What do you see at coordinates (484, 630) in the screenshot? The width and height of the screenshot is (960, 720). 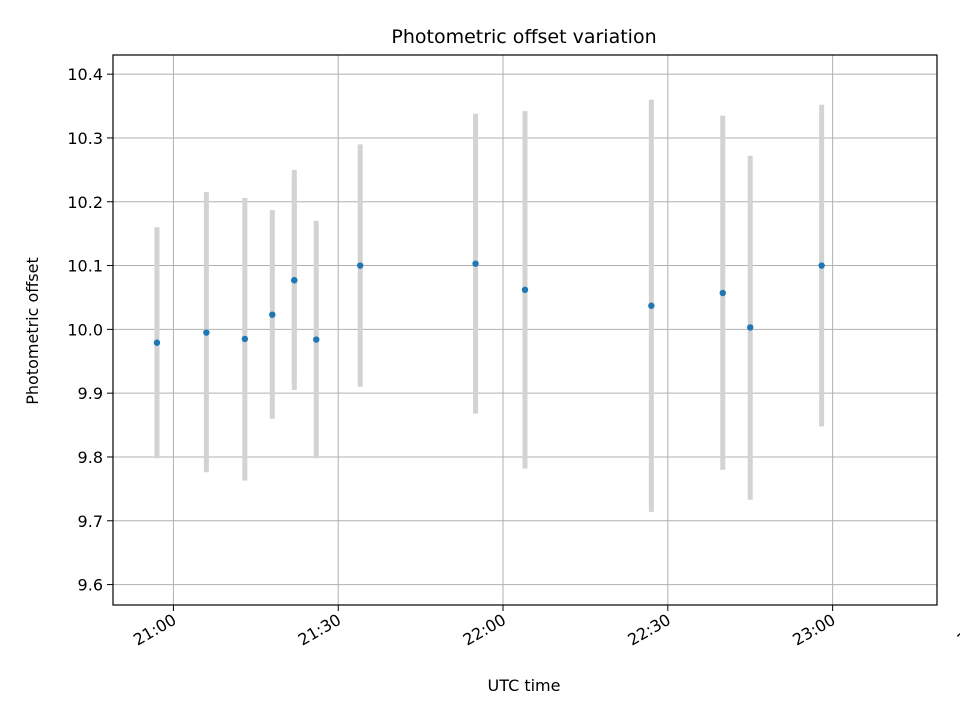 I see `x-tick-label: 22:00` at bounding box center [484, 630].